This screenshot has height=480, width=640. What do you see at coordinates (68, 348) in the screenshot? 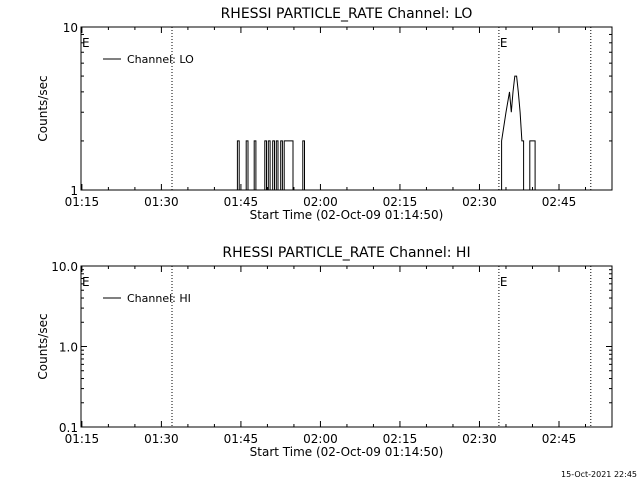
I see `y-tick-label: 1.0` at bounding box center [68, 348].